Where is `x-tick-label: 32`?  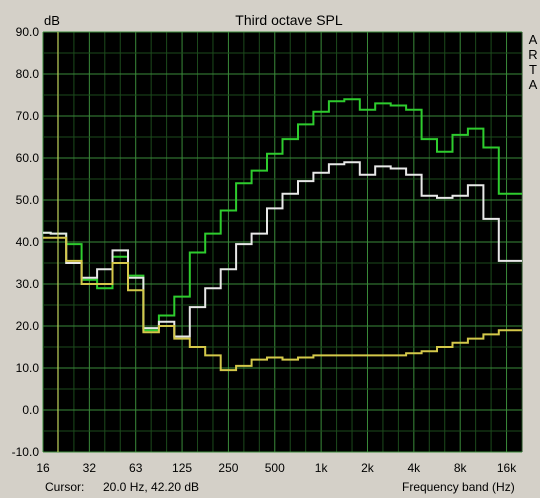
x-tick-label: 32 is located at coordinates (90, 468).